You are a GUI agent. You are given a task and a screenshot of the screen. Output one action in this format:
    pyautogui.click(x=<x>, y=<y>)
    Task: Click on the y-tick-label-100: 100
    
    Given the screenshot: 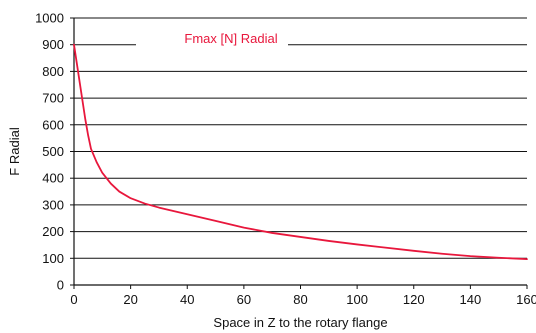 What is the action you would take?
    pyautogui.click(x=53, y=258)
    